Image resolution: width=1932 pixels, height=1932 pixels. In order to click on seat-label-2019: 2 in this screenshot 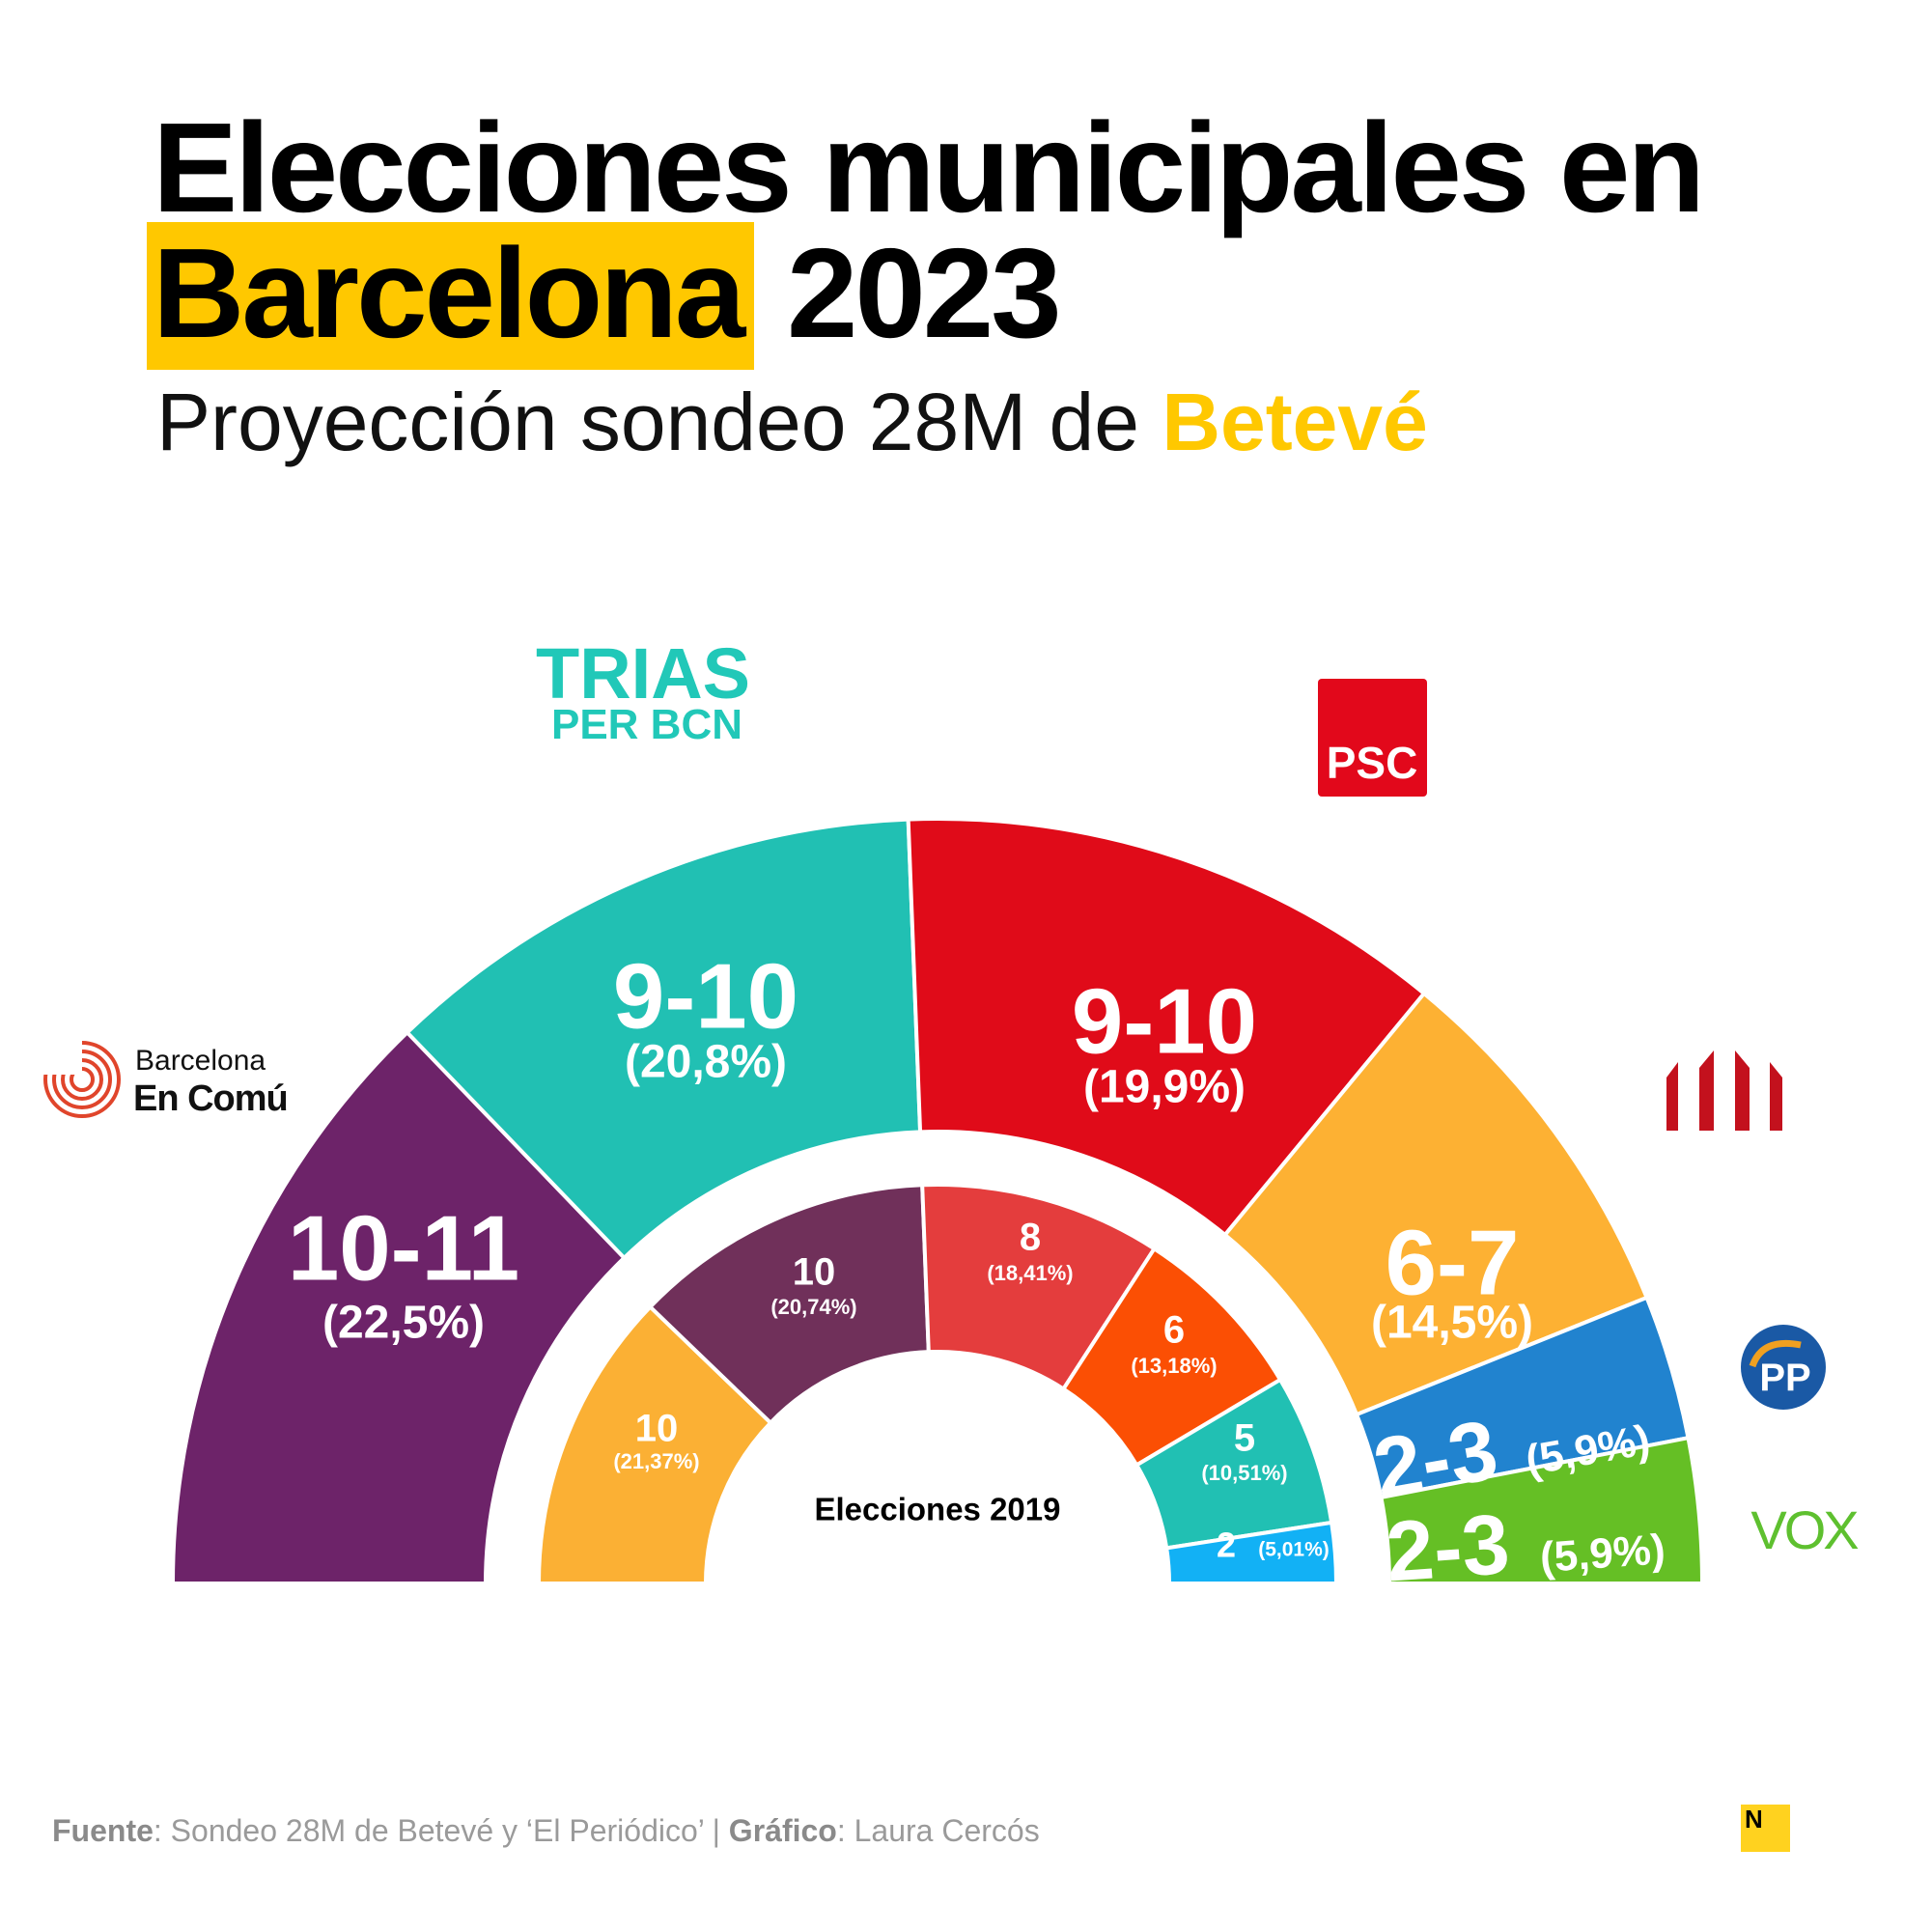, I will do `click(1227, 1546)`.